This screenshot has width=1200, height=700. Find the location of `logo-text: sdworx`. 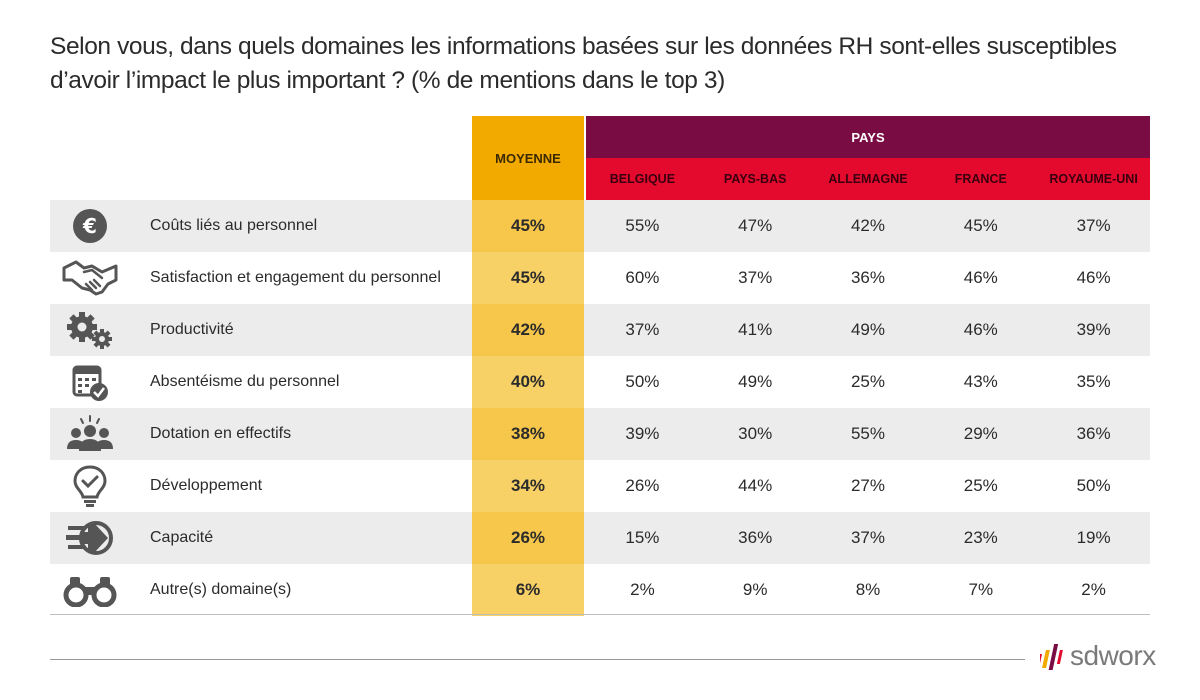

logo-text: sdworx is located at coordinates (1113, 655).